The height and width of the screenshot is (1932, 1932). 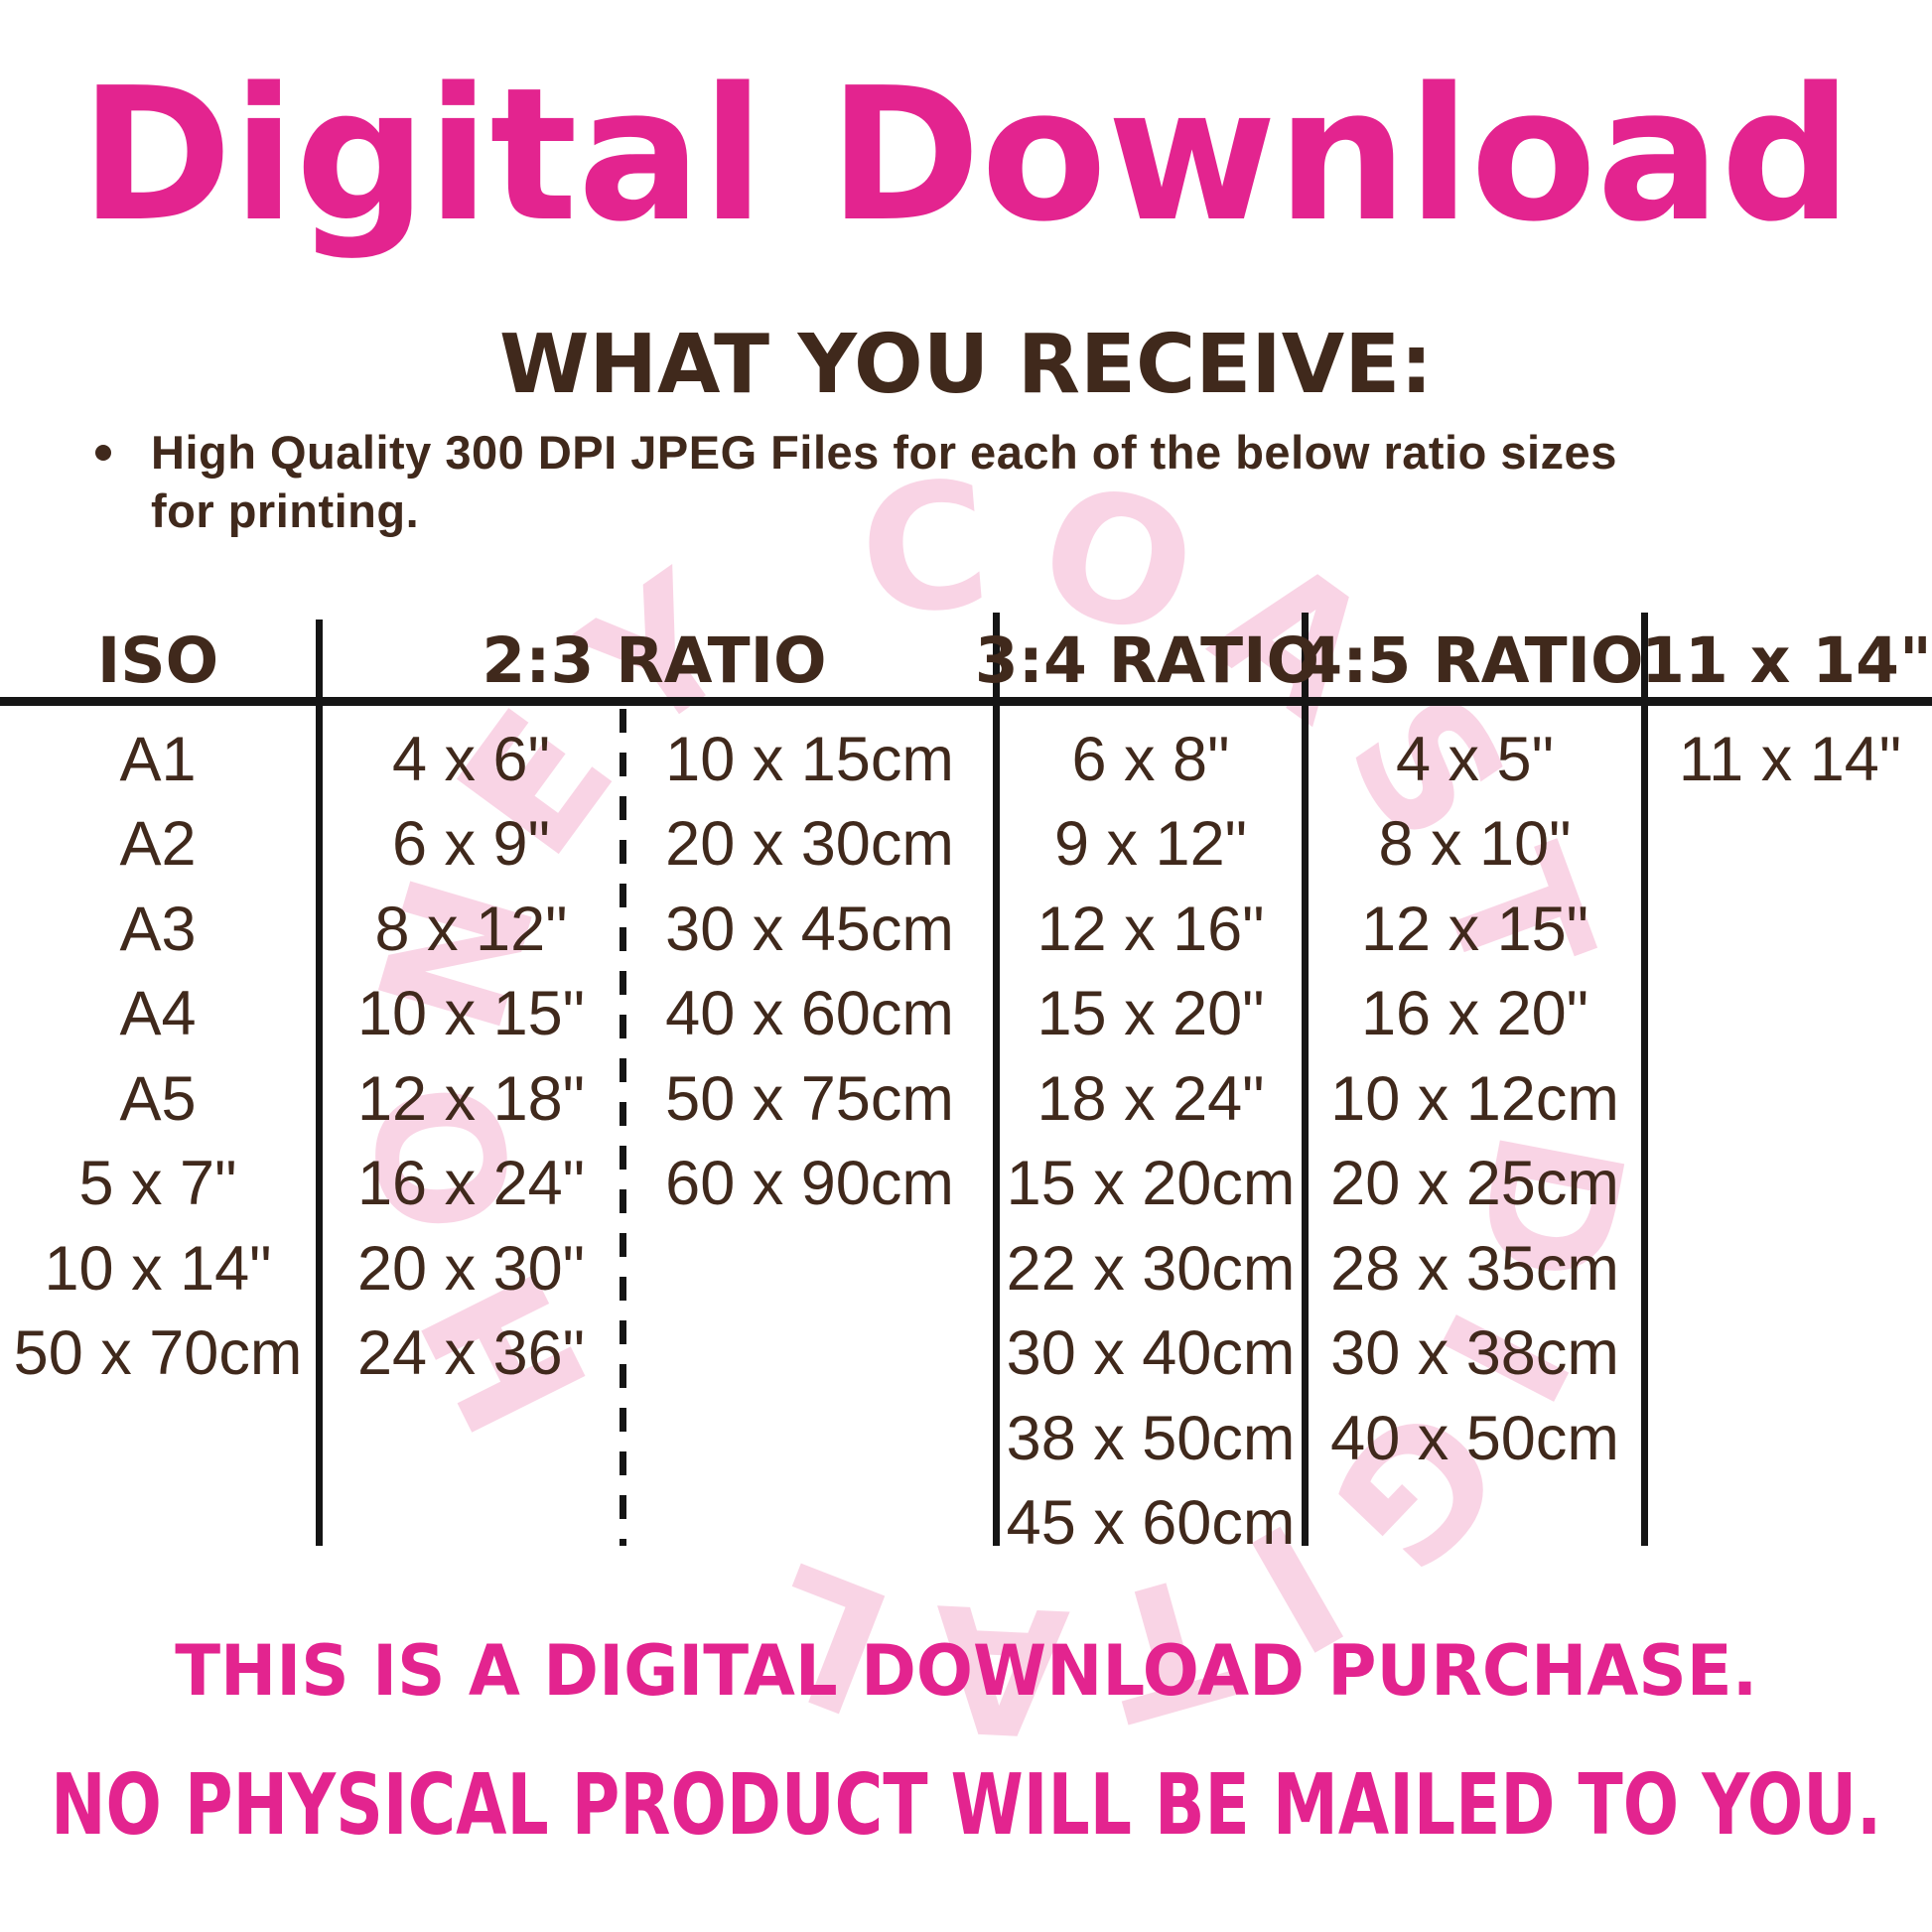 What do you see at coordinates (1151, 1438) in the screenshot?
I see `table-cell: 38 x 50cm` at bounding box center [1151, 1438].